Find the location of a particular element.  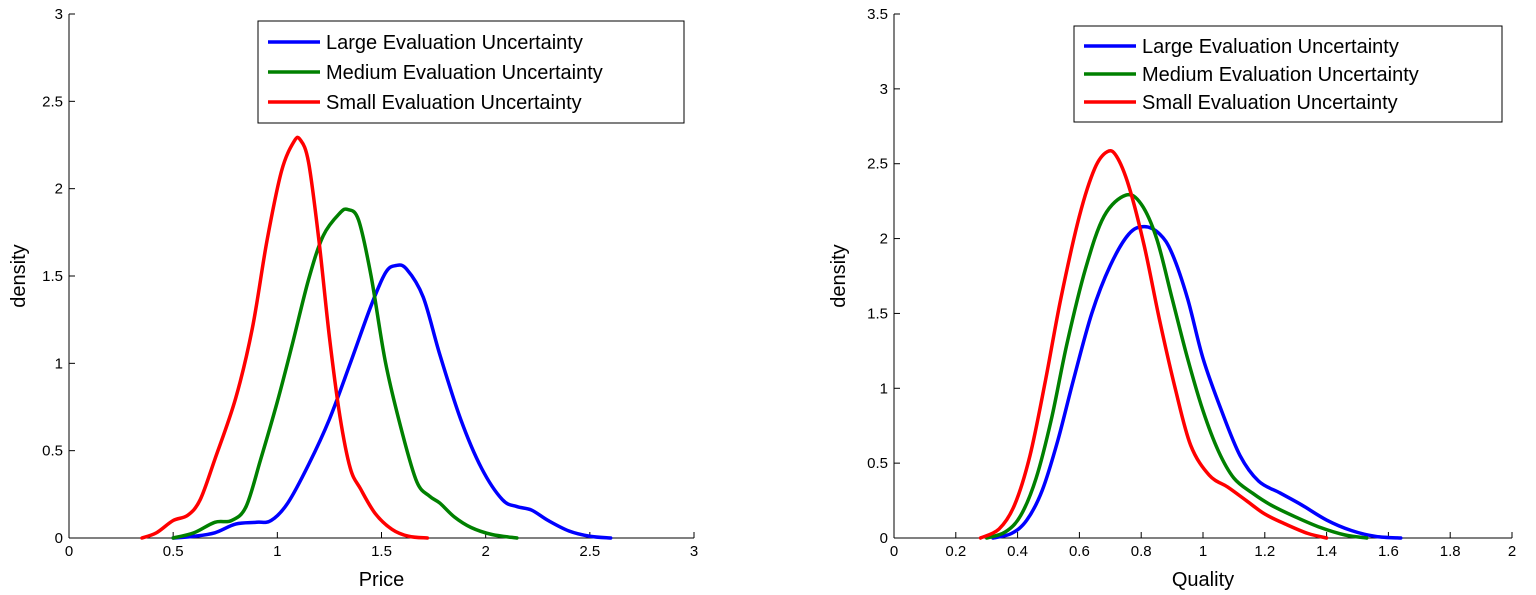

y-tick-label: 3.5 is located at coordinates (877, 14).